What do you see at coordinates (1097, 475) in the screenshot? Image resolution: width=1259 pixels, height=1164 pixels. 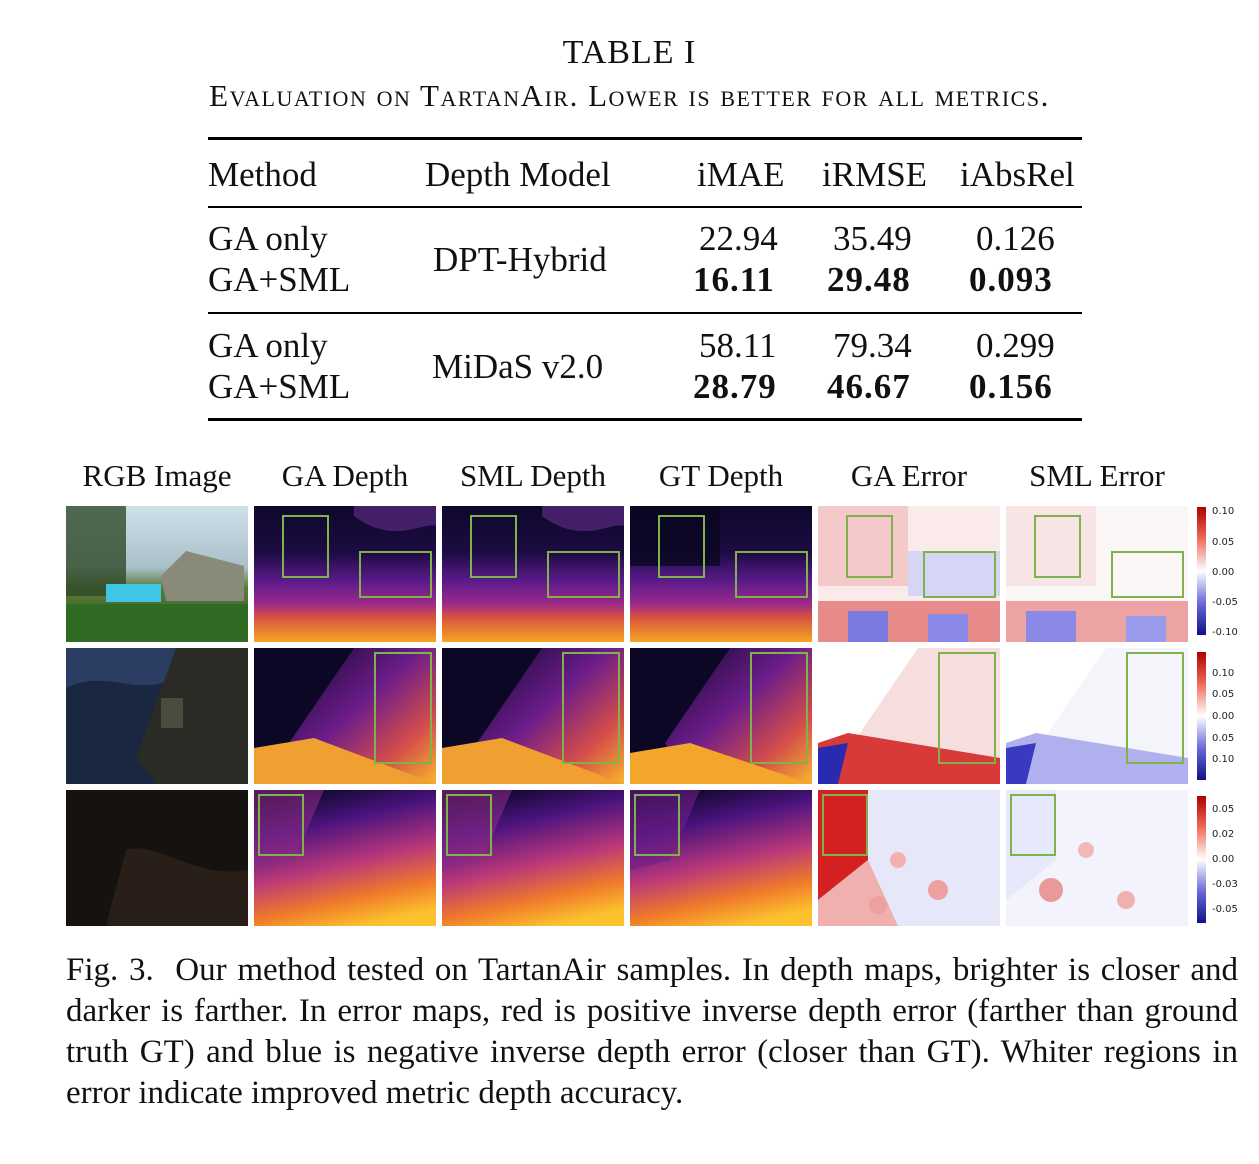 I see `column-header-sml-error: SML Error` at bounding box center [1097, 475].